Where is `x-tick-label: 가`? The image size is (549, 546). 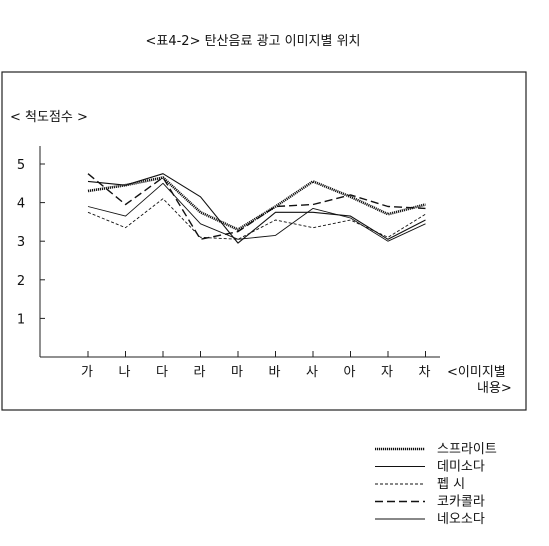
x-tick-label: 가 is located at coordinates (87, 372).